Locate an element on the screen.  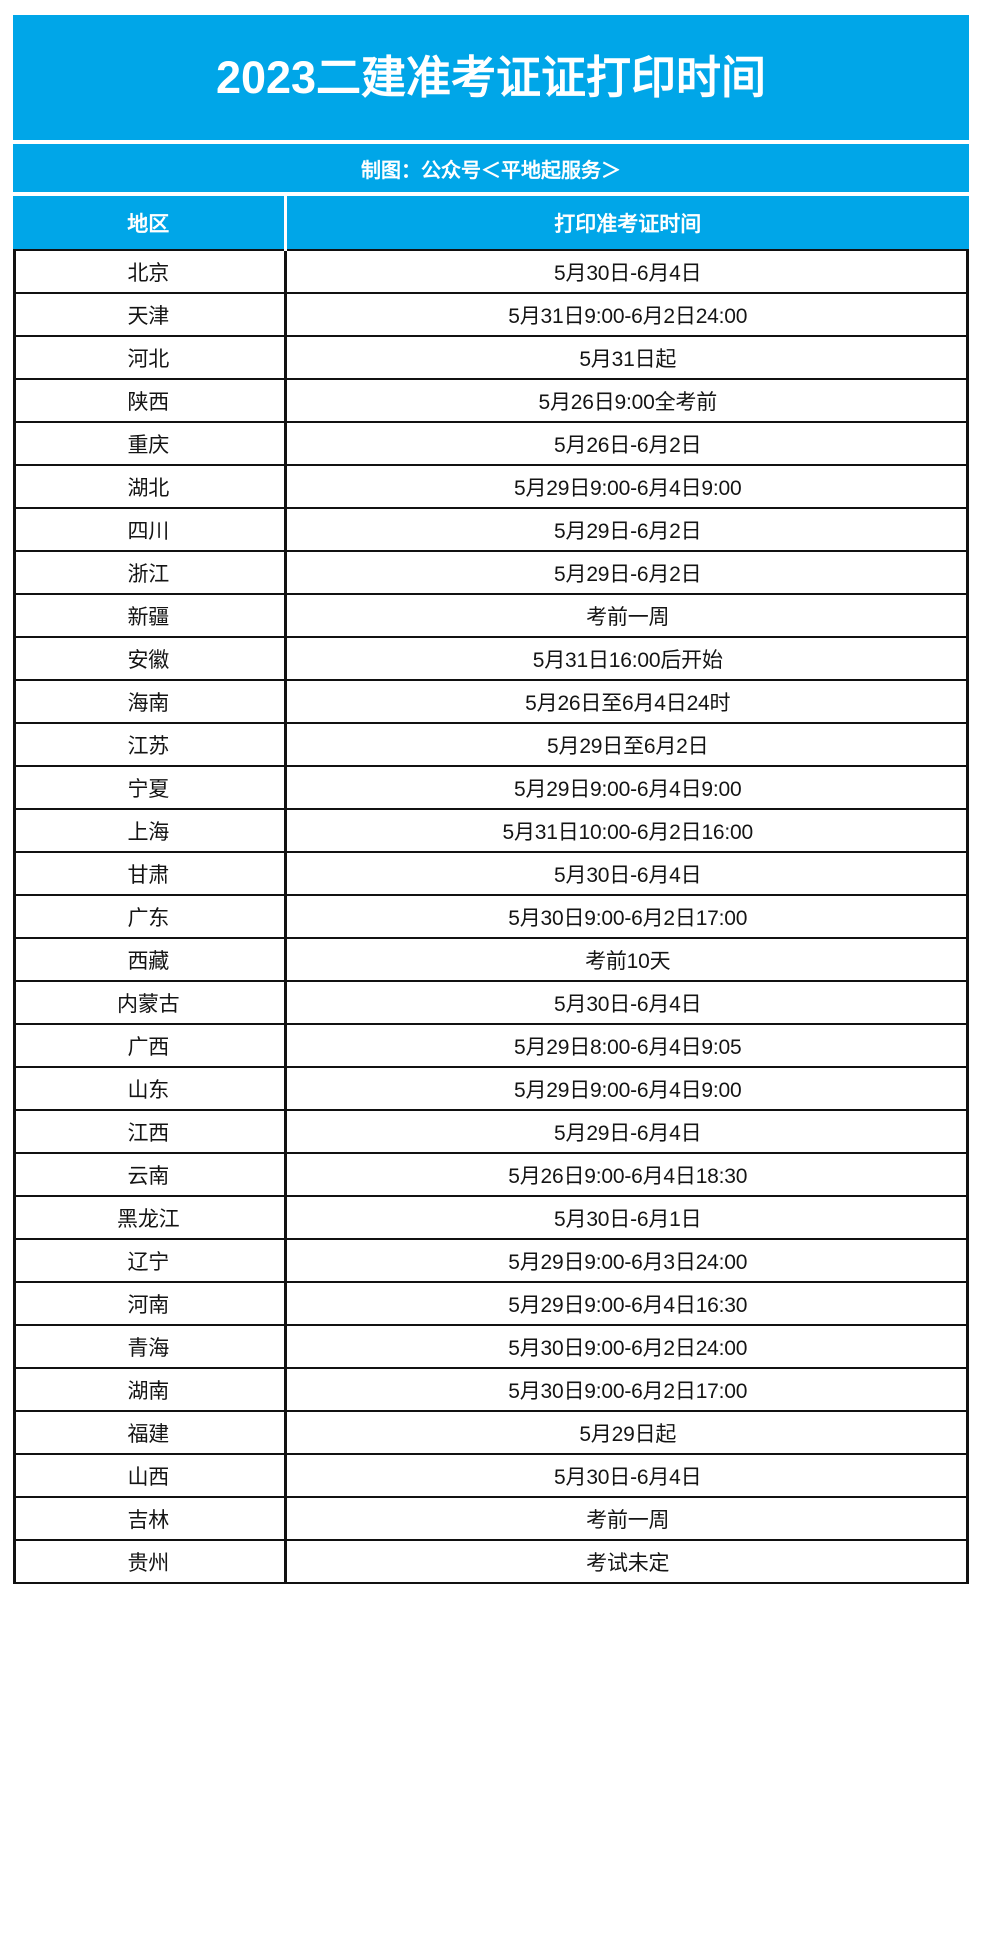
column-header-time: 打印准考证时间 is located at coordinates (627, 223).